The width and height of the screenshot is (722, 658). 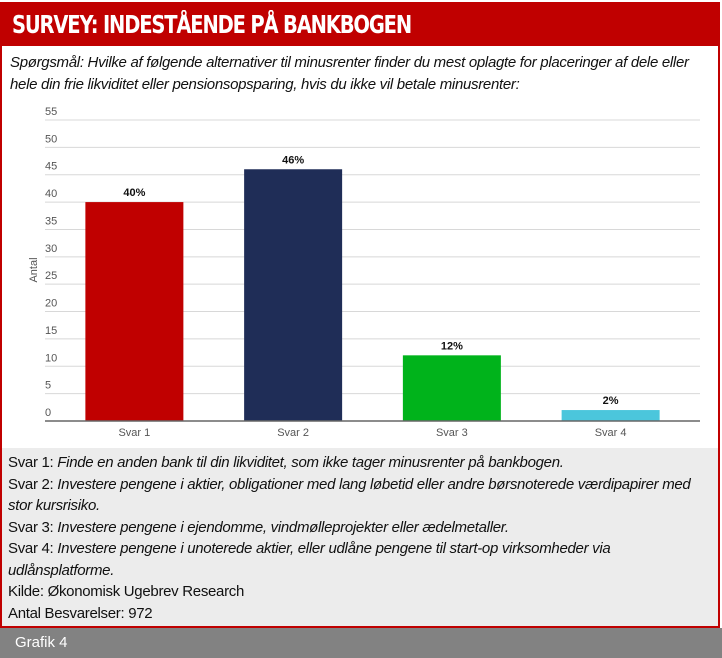 I want to click on x-tick-label: Svar 2, so click(x=293, y=433).